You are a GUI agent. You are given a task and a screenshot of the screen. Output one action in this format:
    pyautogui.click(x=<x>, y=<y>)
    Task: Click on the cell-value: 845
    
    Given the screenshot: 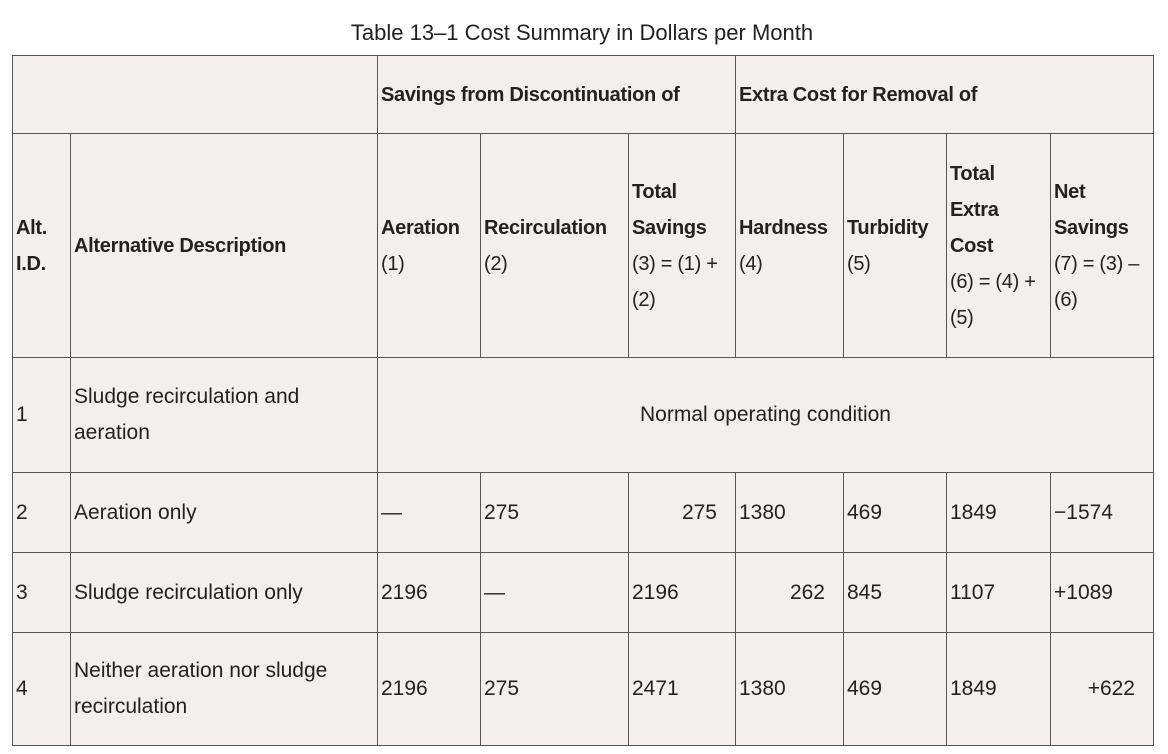 What is the action you would take?
    pyautogui.click(x=895, y=592)
    